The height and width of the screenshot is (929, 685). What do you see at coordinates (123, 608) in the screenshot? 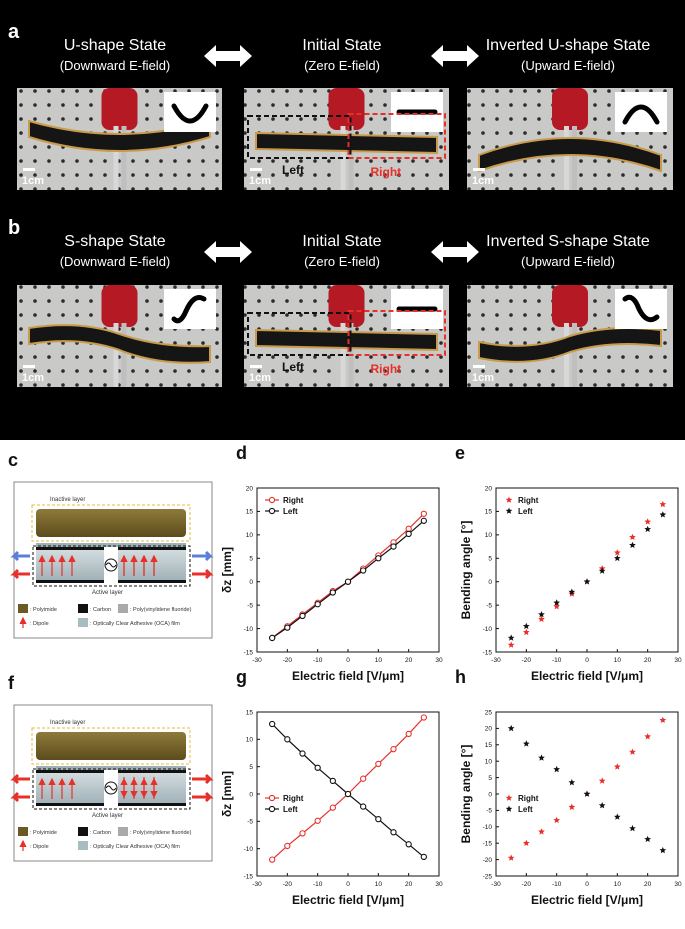
I see `legend-pvdf-swatch` at bounding box center [123, 608].